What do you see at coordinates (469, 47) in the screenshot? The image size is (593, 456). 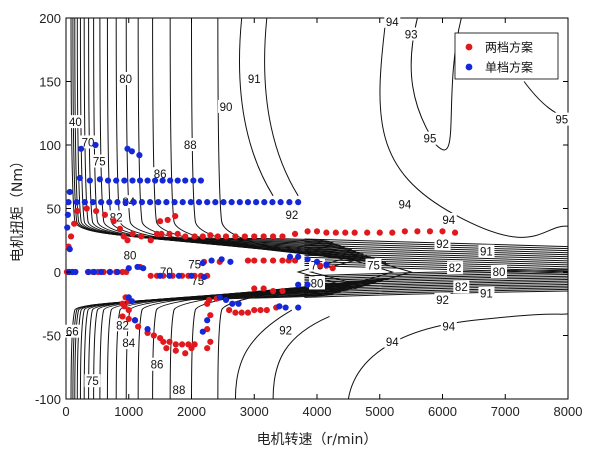 I see `legend-marker` at bounding box center [469, 47].